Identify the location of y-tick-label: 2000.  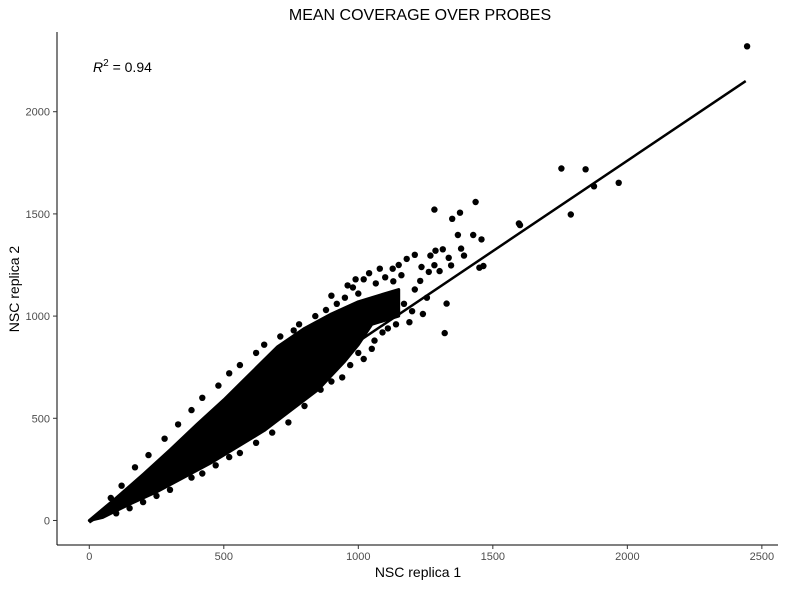
(38, 113).